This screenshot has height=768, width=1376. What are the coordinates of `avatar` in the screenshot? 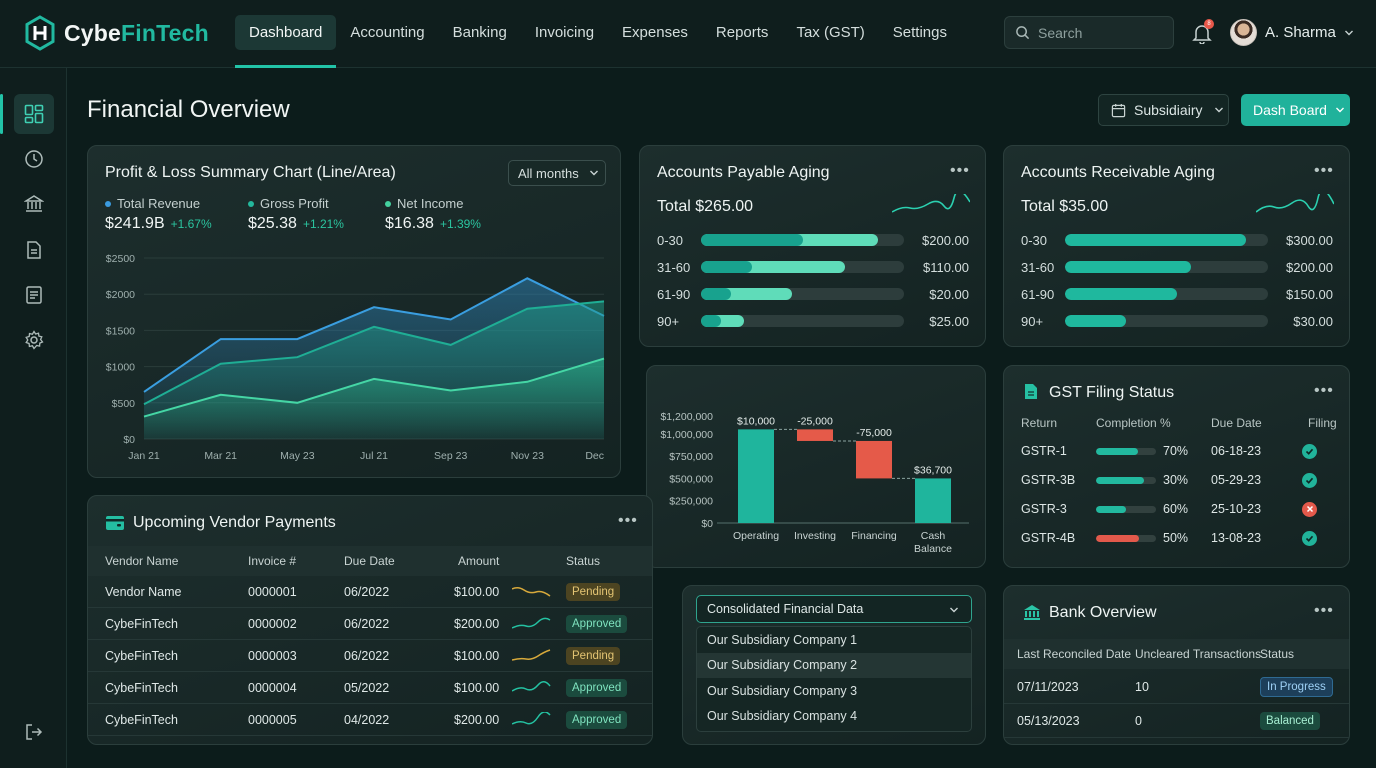 It's located at (1243, 32).